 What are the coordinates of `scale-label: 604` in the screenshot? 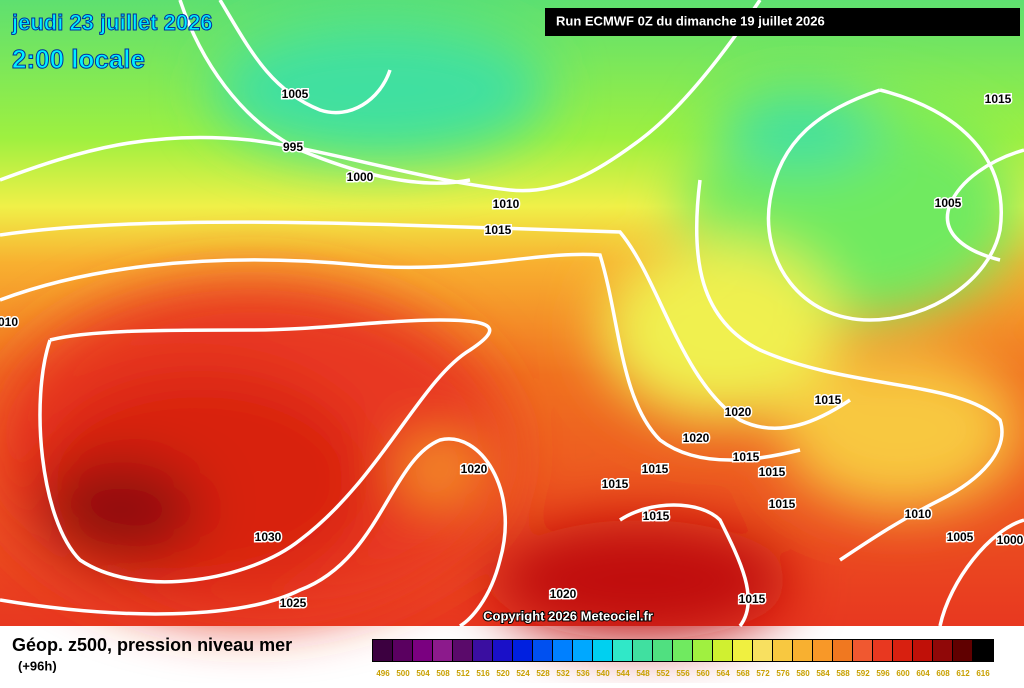 It's located at (923, 673).